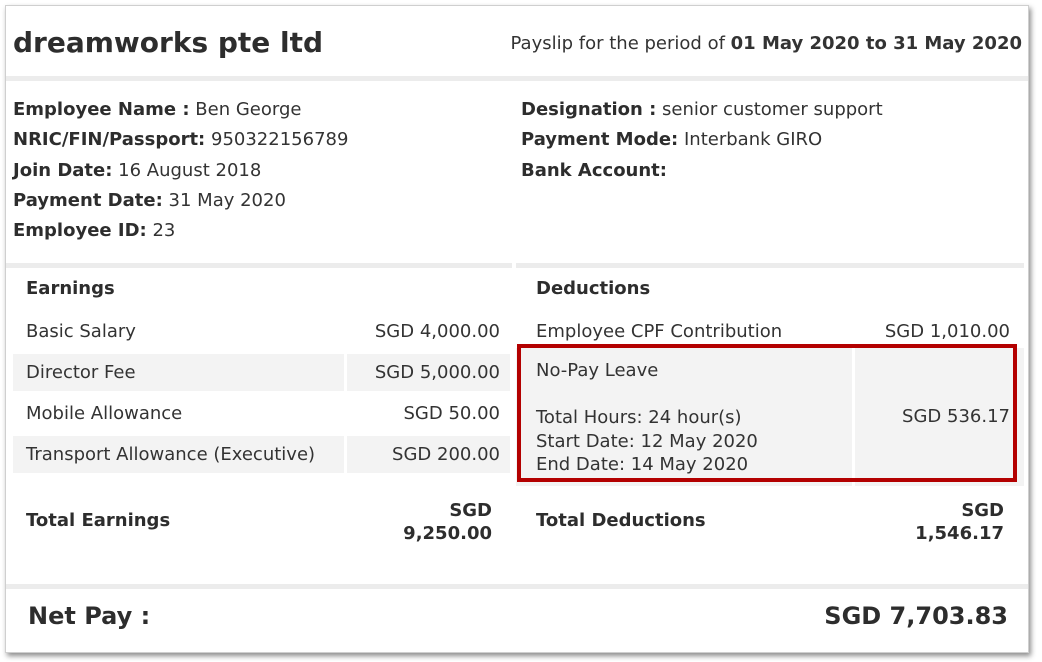 The width and height of the screenshot is (1042, 662). I want to click on employee-name-label: Employee Name :, so click(101, 109).